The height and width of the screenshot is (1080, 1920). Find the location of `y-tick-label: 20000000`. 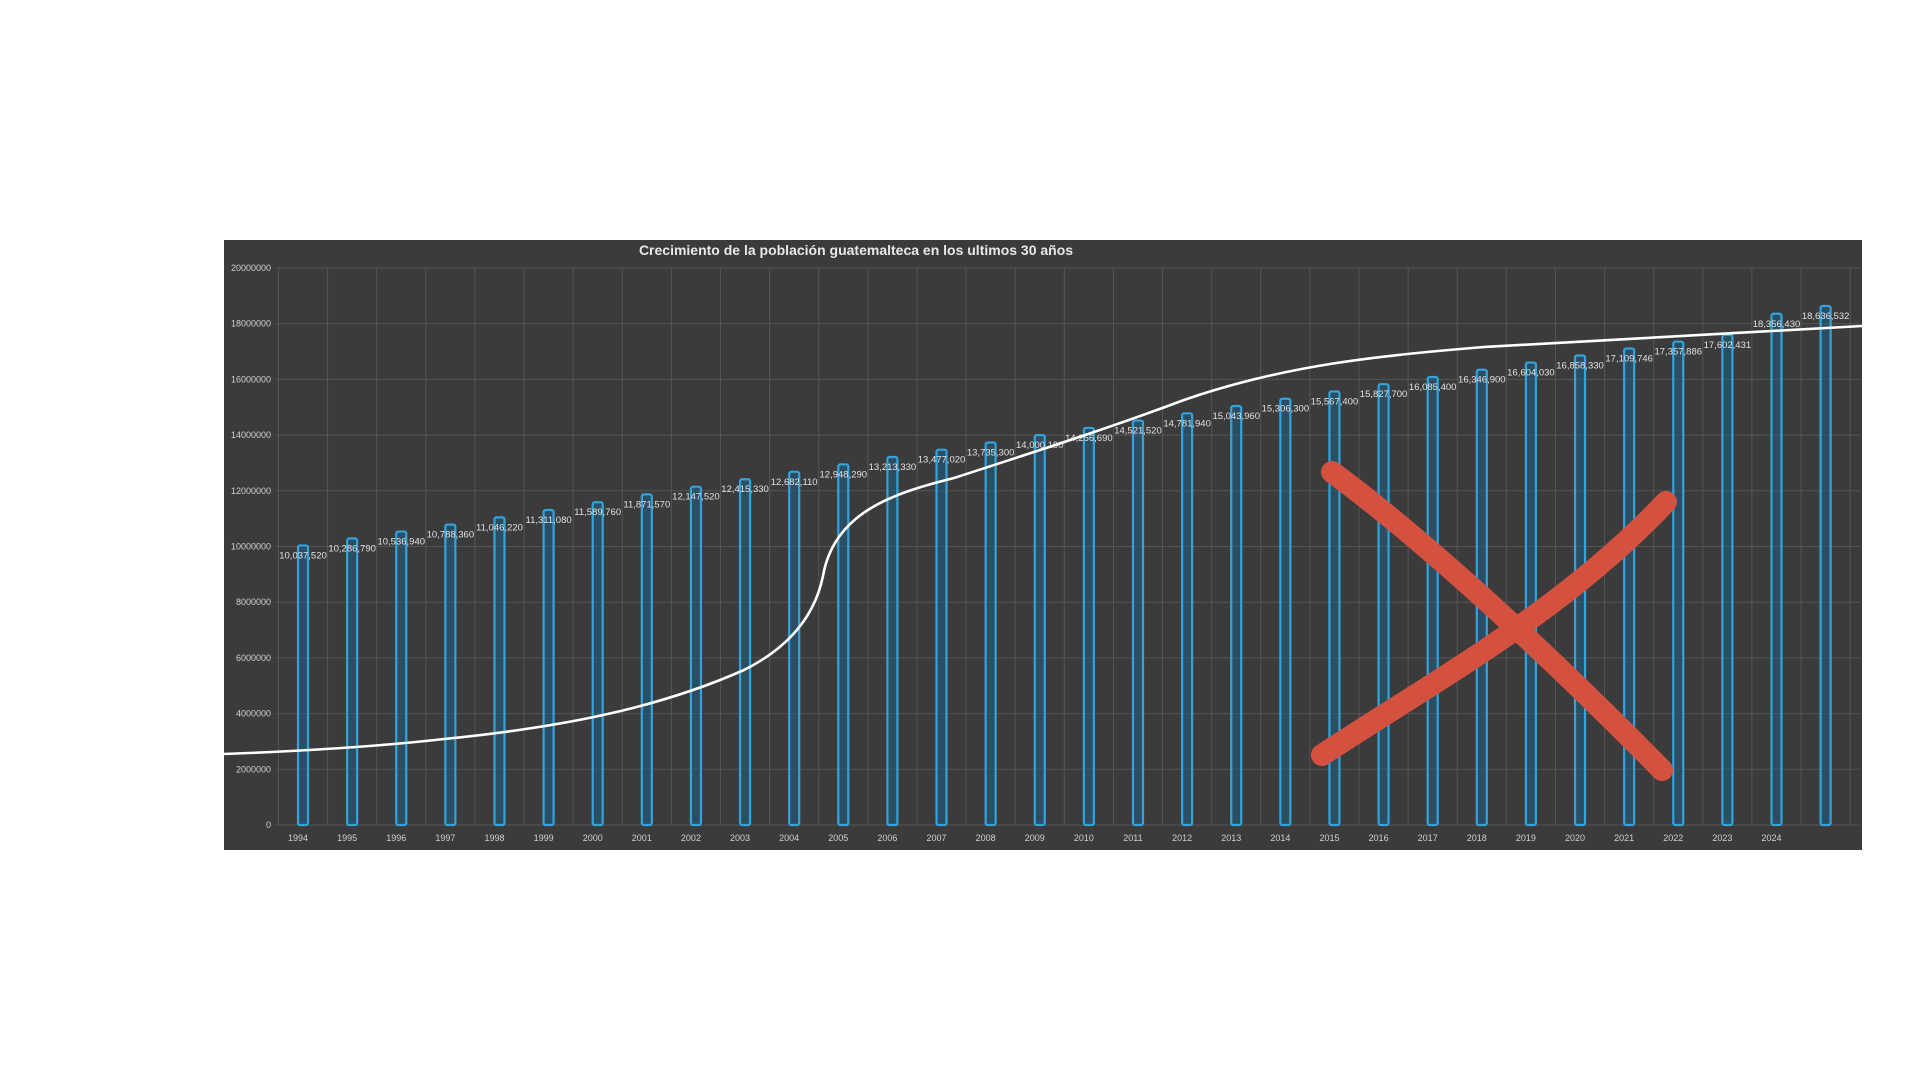

y-tick-label: 20000000 is located at coordinates (251, 268).